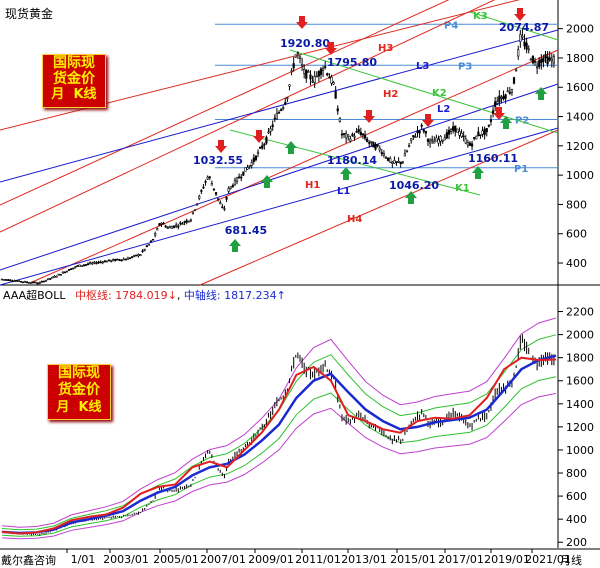 The height and width of the screenshot is (568, 600). I want to click on level-label-p2: P2, so click(522, 120).